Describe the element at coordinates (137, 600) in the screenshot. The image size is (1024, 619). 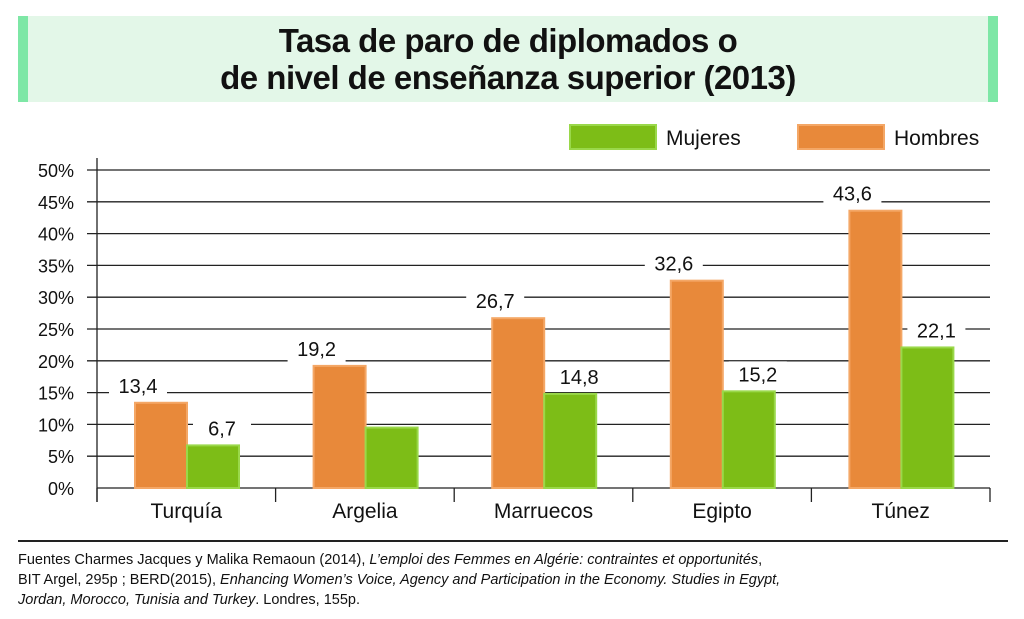
I see `source-title: Jordan, Morocco, Tunisia and Turkey` at that location.